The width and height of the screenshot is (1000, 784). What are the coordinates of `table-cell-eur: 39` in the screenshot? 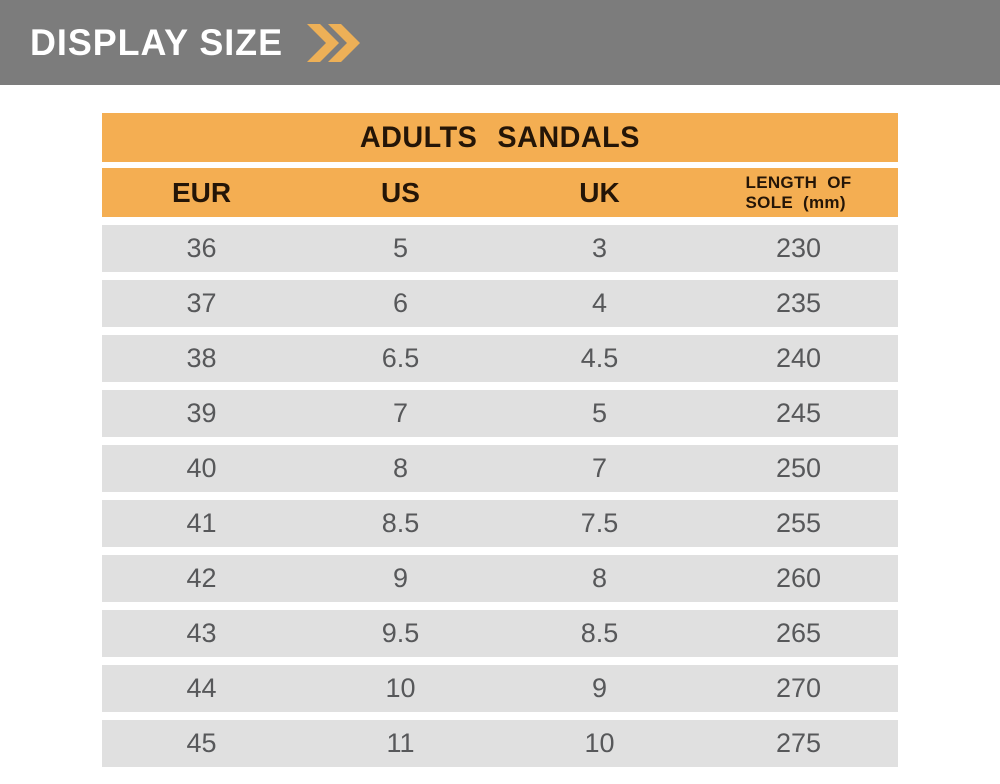 It's located at (201, 413).